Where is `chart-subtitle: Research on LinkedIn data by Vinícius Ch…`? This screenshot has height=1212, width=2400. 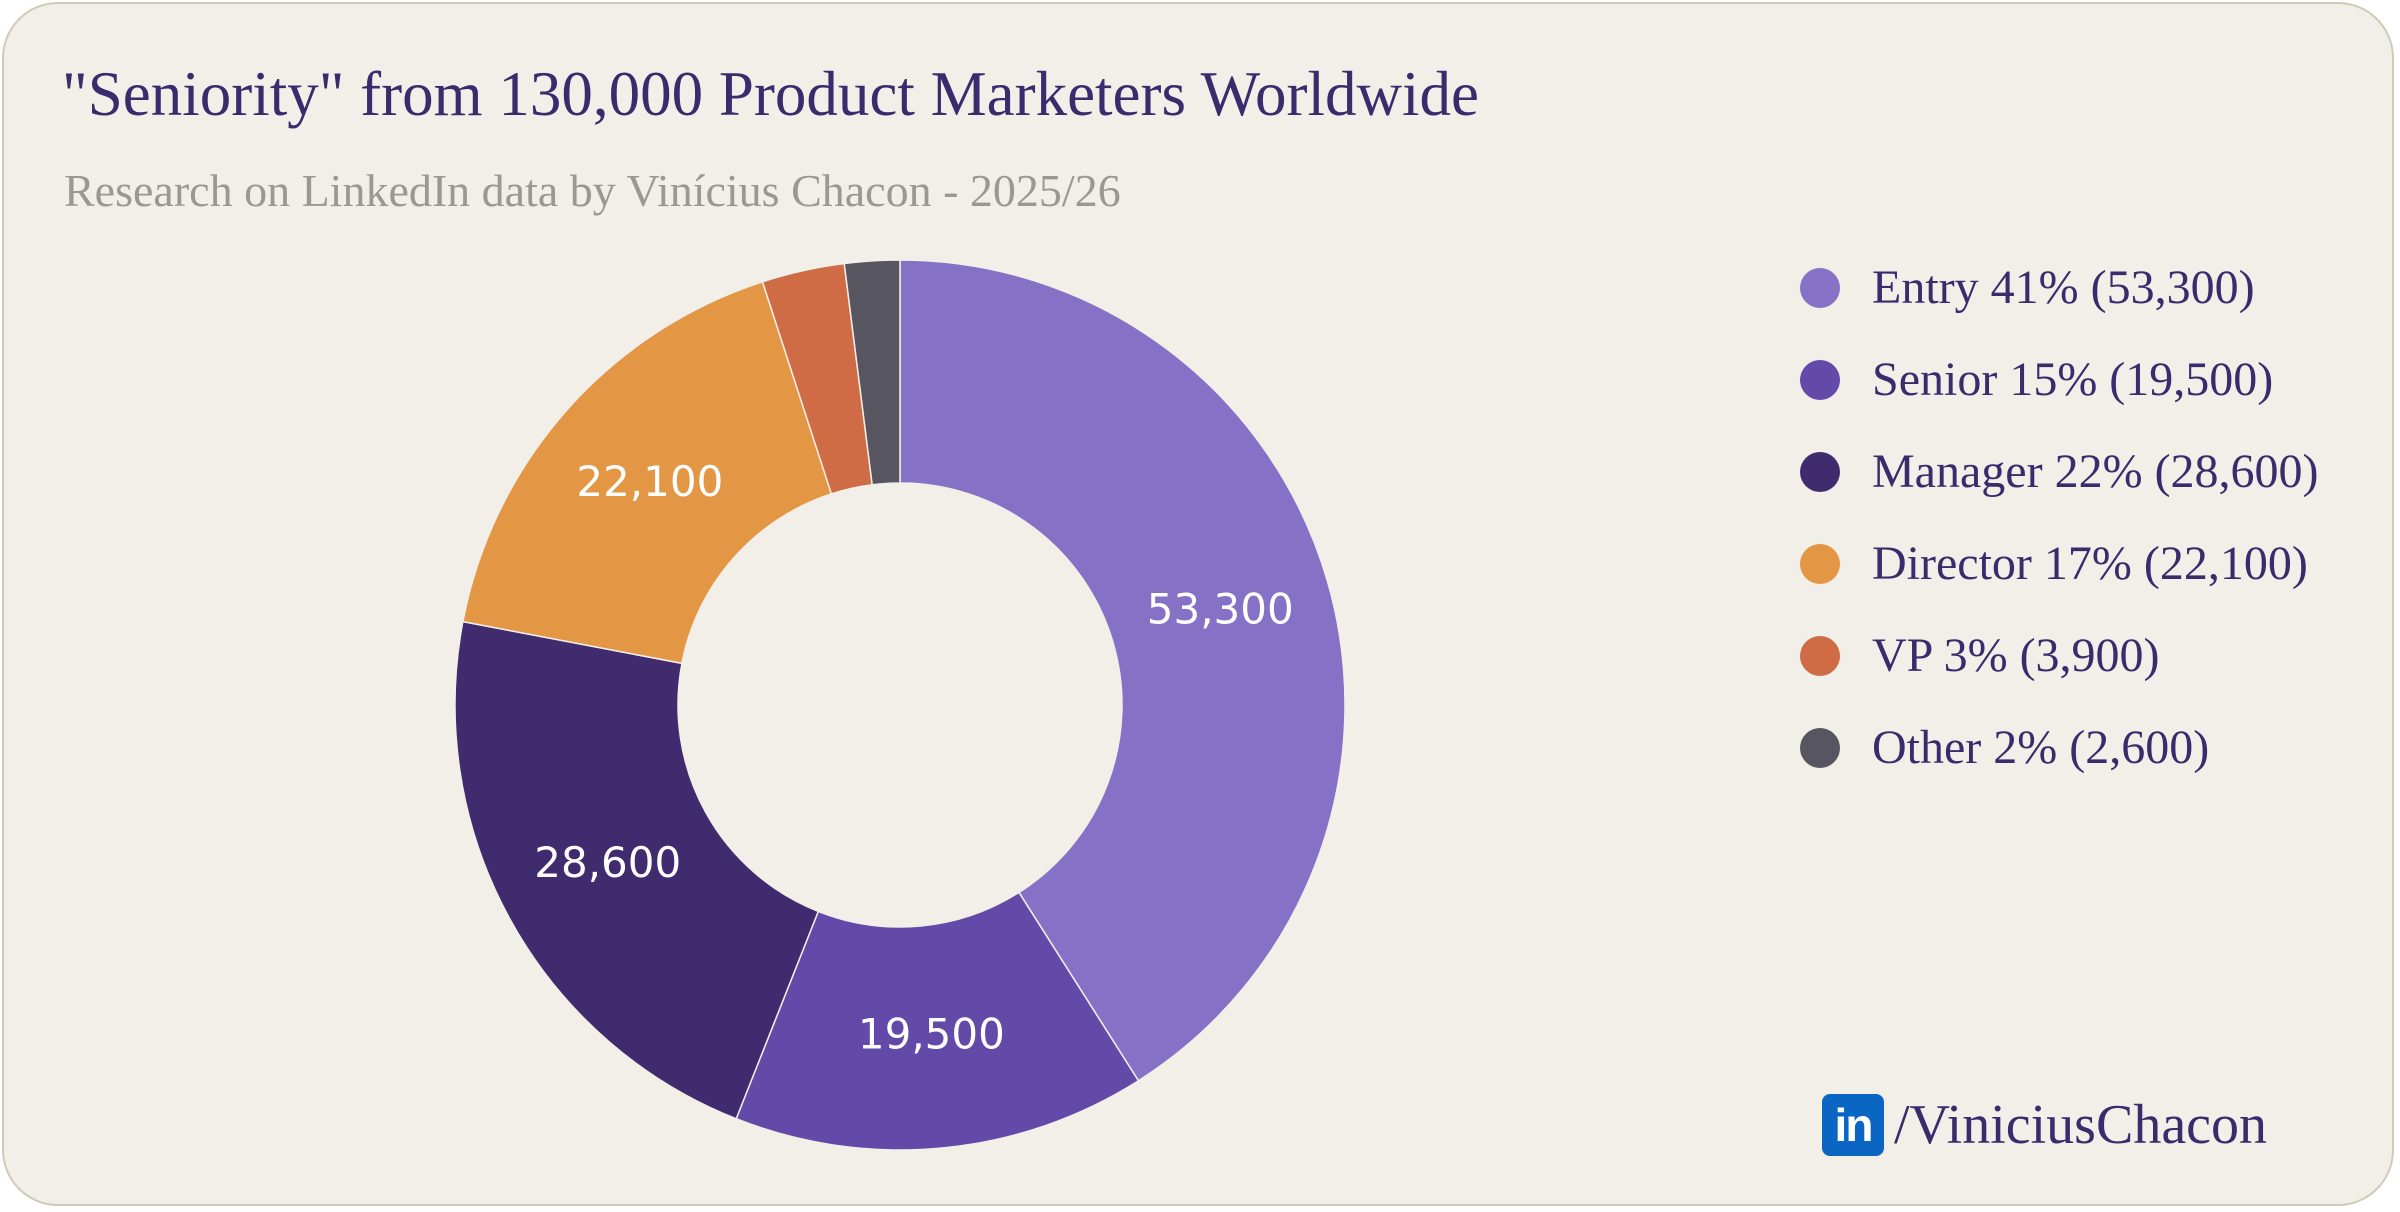 chart-subtitle: Research on LinkedIn data by Vinícius Ch… is located at coordinates (592, 190).